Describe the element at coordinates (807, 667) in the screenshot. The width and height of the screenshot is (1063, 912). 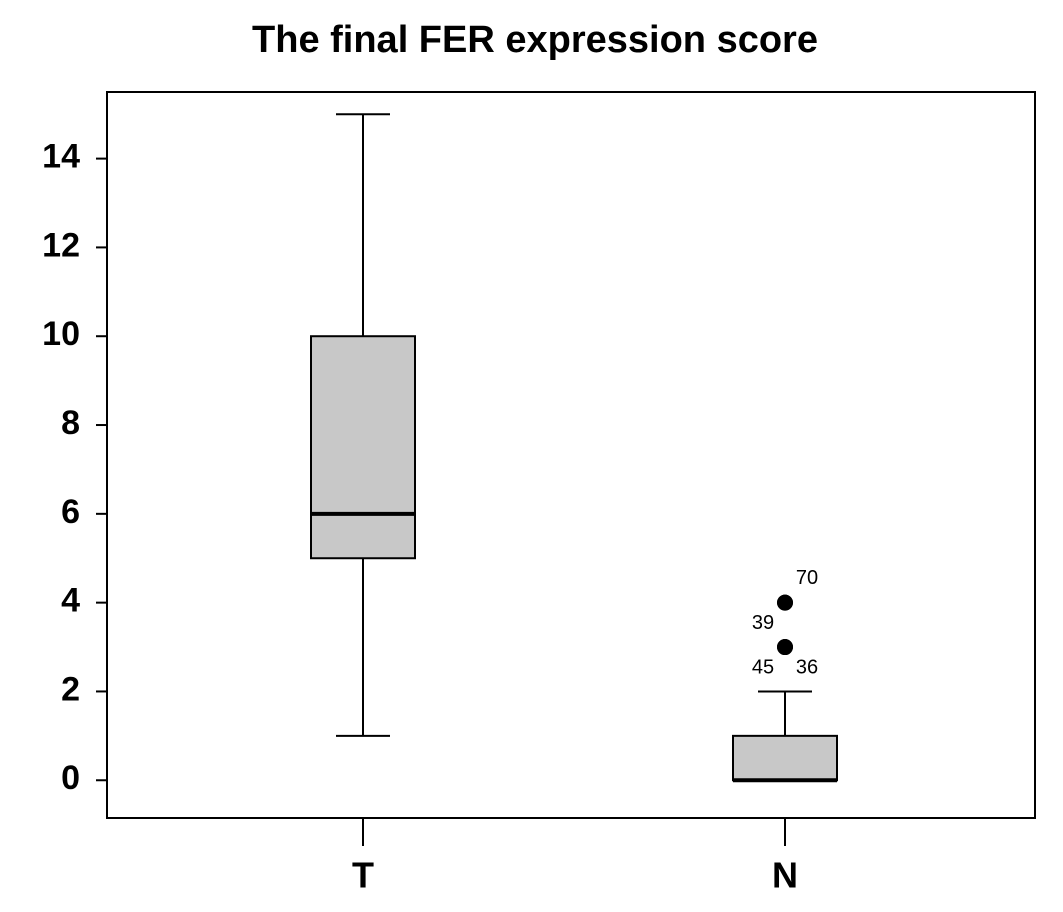
I see `outlier-label: 36` at that location.